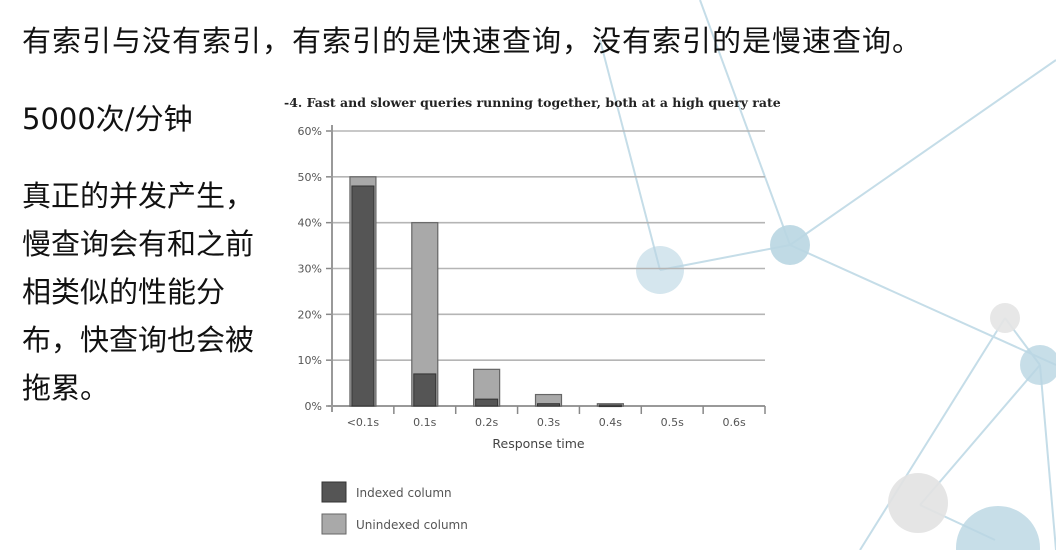  What do you see at coordinates (107, 119) in the screenshot?
I see `query-rate-label: 5000次/分钟` at bounding box center [107, 119].